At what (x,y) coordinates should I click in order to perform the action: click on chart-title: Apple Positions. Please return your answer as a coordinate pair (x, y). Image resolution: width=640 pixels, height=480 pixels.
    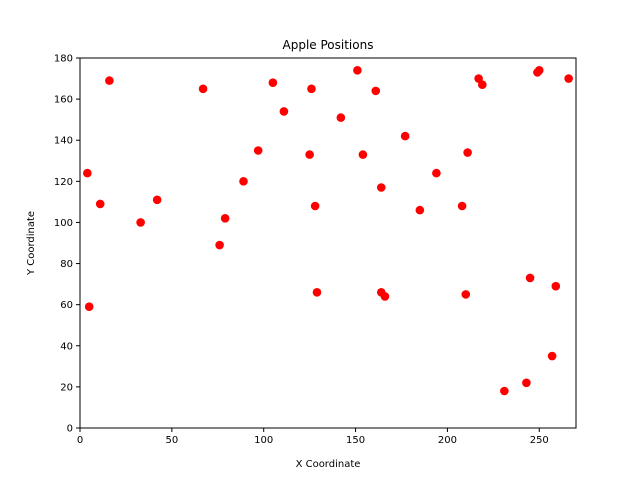
    Looking at the image, I should click on (328, 45).